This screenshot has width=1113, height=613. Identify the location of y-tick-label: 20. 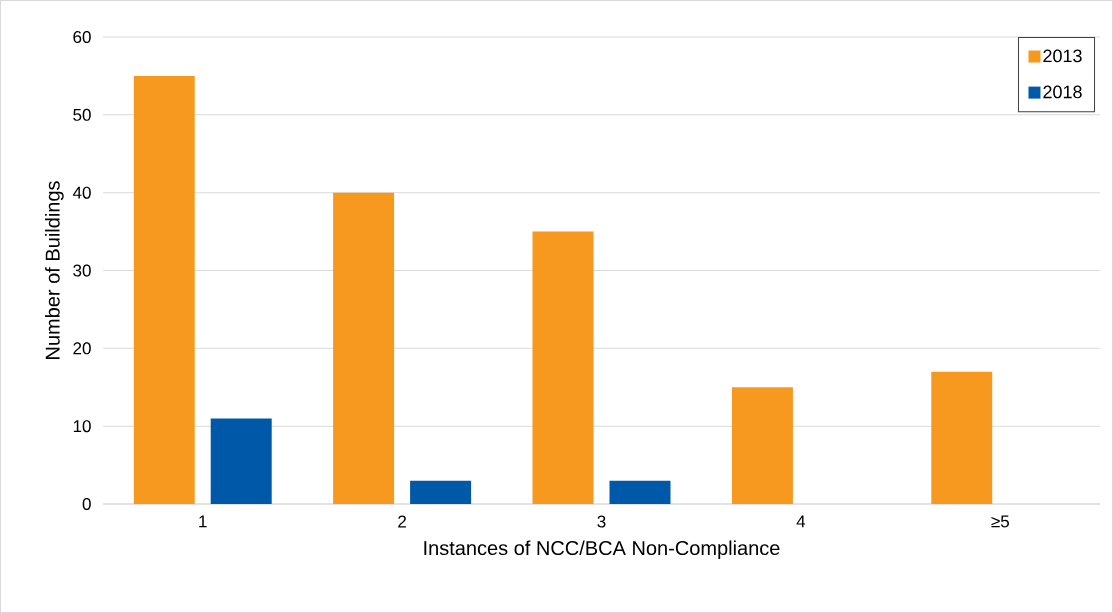
(82, 348).